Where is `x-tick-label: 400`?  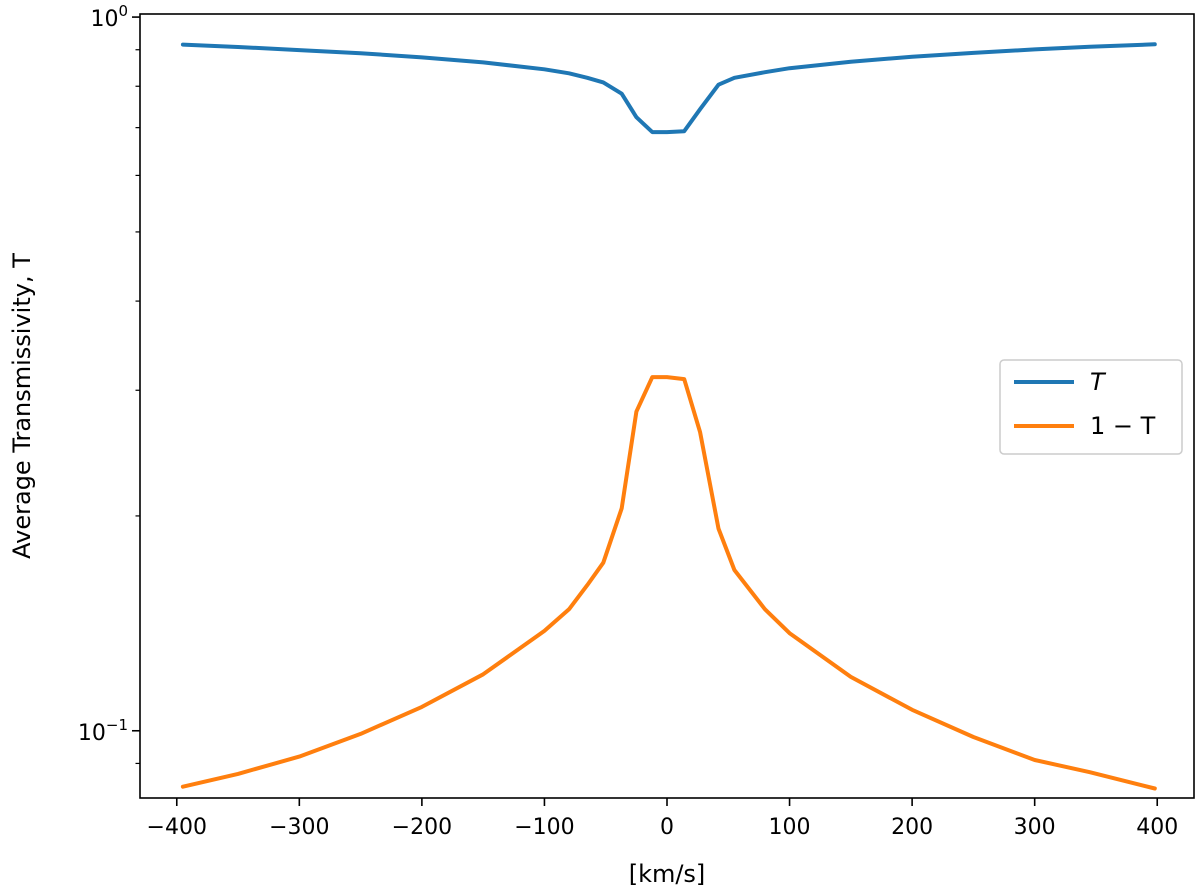
x-tick-label: 400 is located at coordinates (1157, 827).